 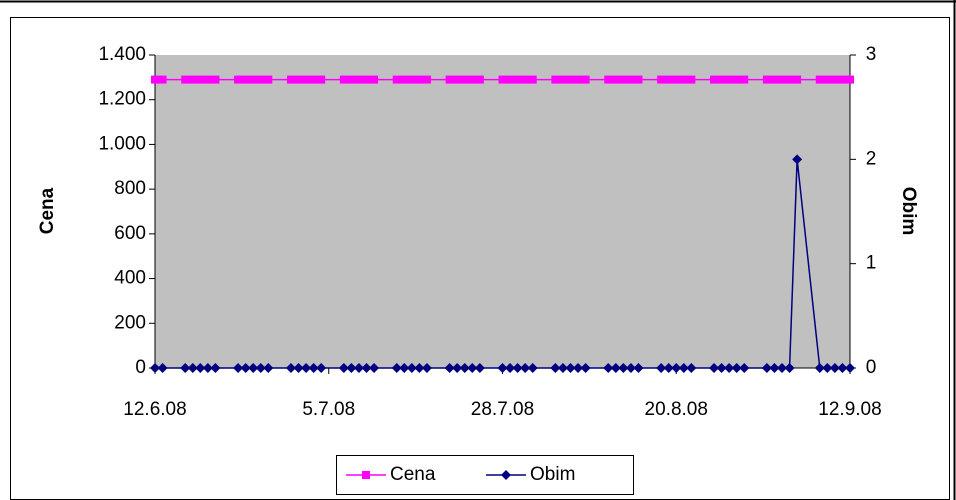 I want to click on y-tick-label: 1.000, so click(x=122, y=143).